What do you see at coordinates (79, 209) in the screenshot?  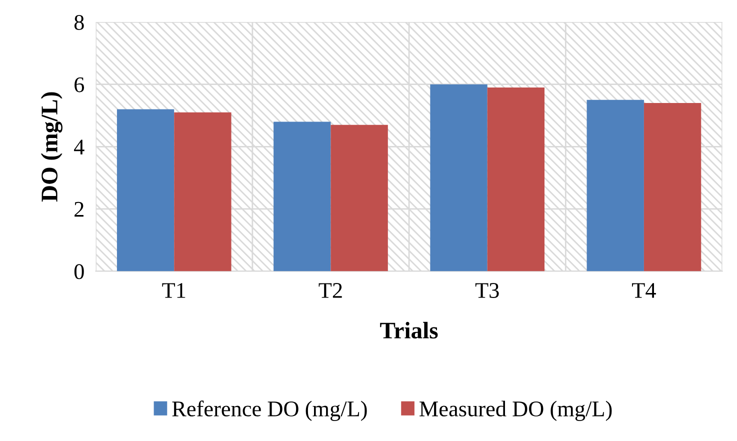 I see `y-tick-label: 2` at bounding box center [79, 209].